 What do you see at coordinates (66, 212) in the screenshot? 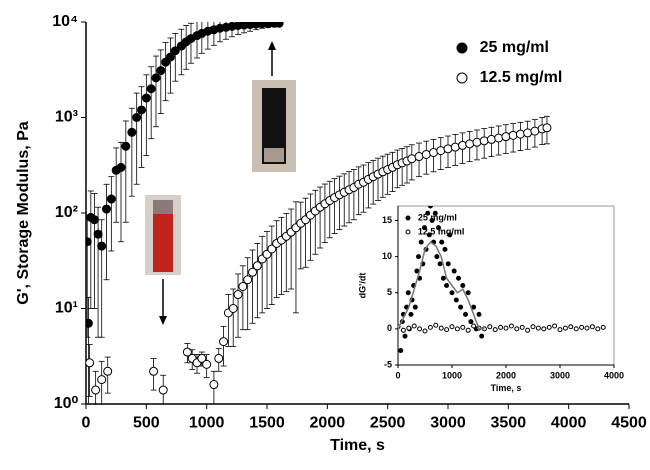
I see `y-tick-label: 10²` at bounding box center [66, 212].